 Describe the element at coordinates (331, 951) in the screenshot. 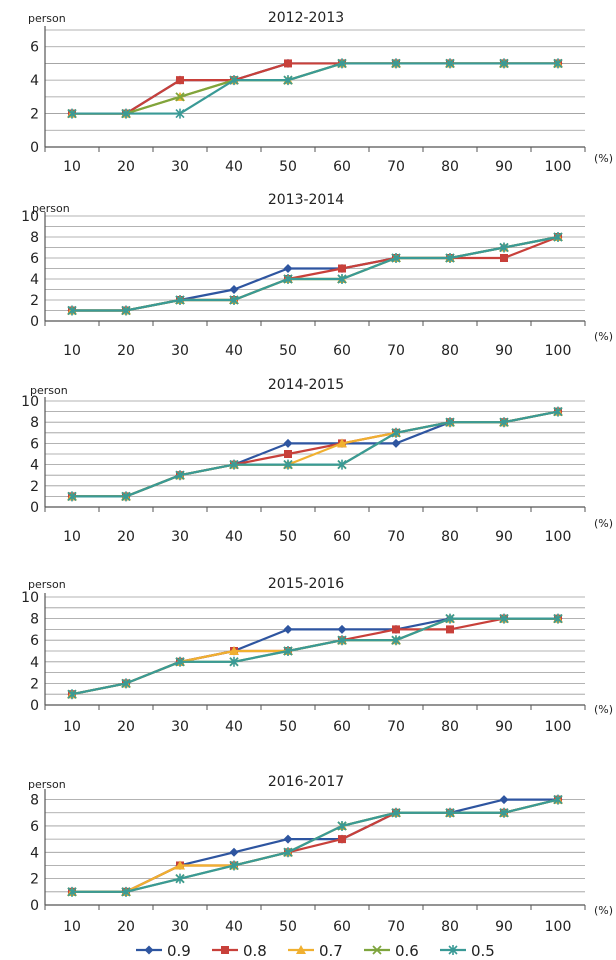

I see `legend-label: 0.7` at that location.